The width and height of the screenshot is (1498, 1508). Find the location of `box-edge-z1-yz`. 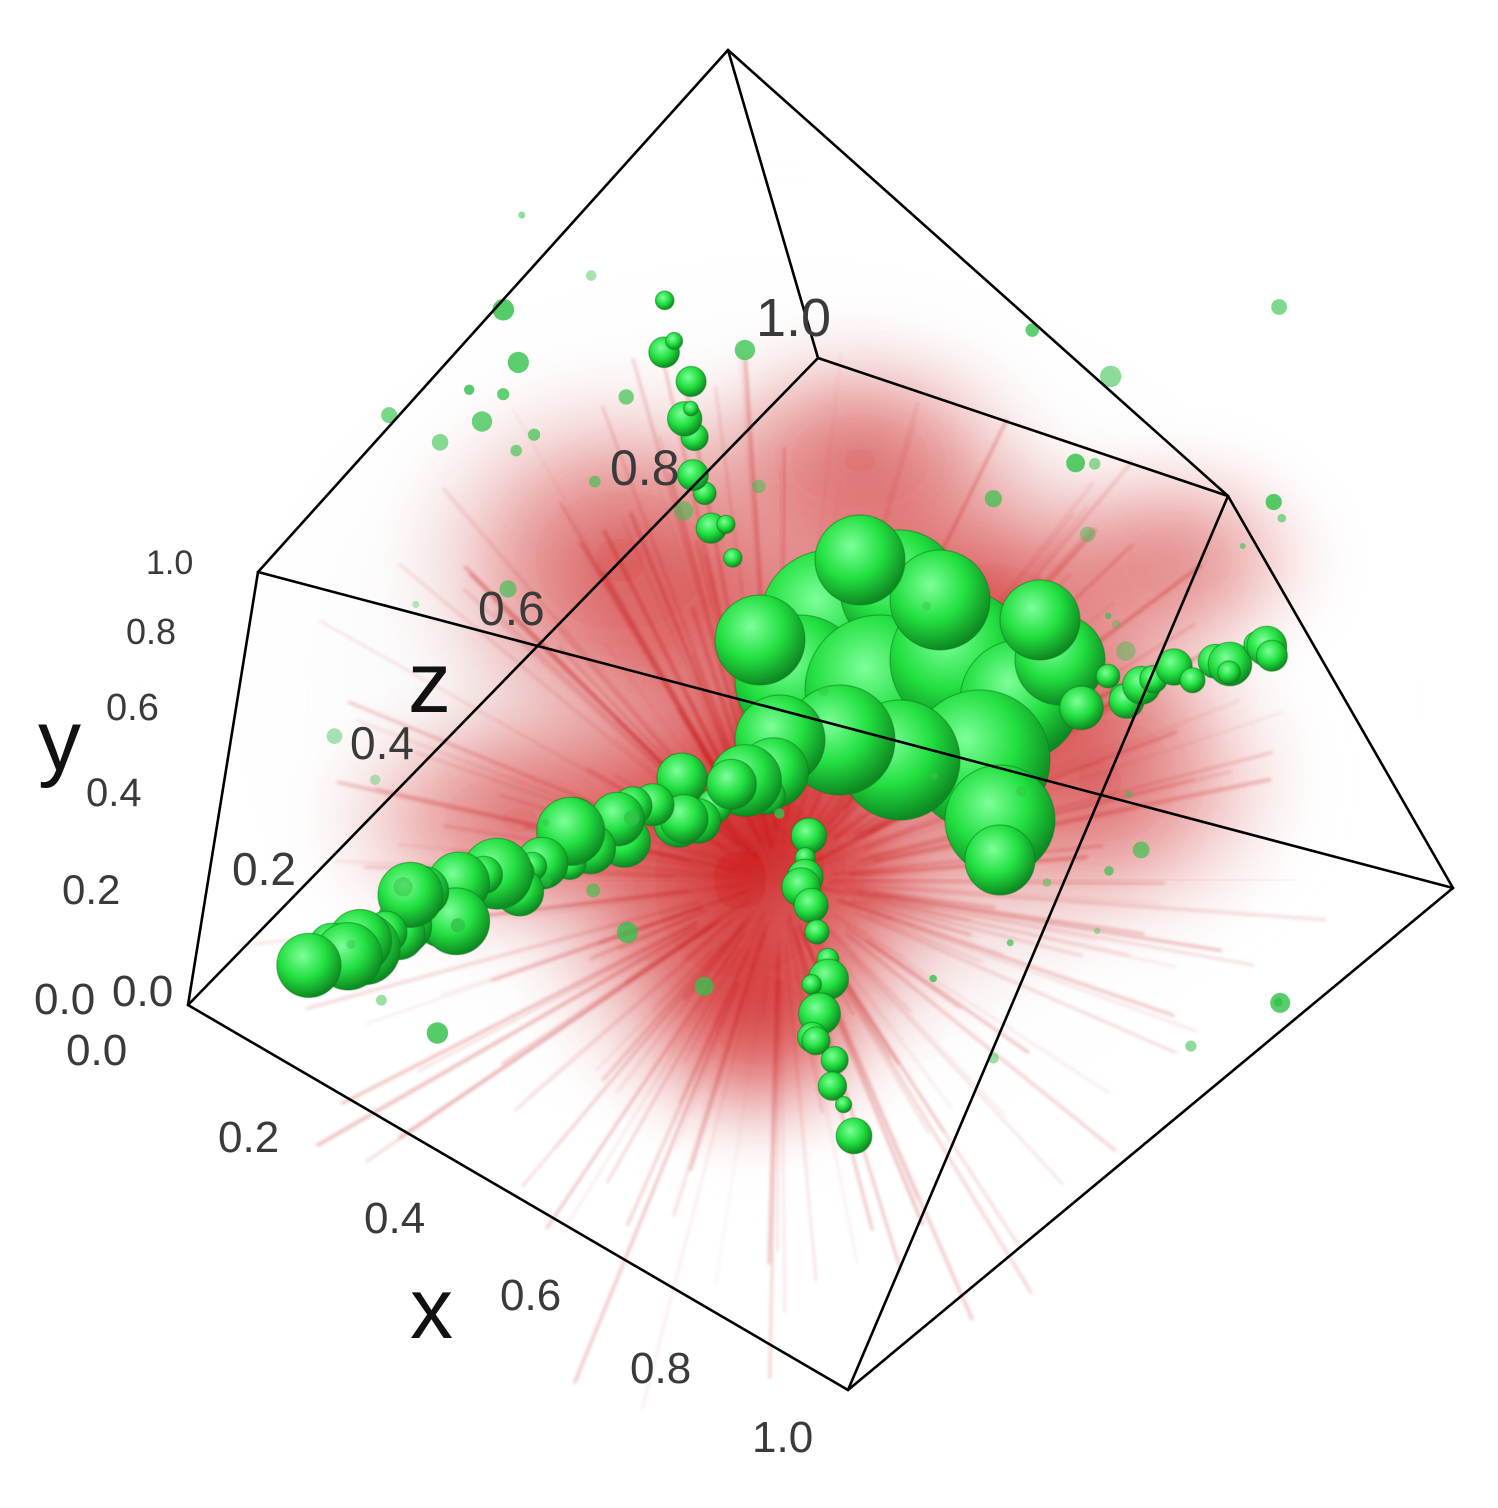

box-edge-z1-yz is located at coordinates (773, 204).